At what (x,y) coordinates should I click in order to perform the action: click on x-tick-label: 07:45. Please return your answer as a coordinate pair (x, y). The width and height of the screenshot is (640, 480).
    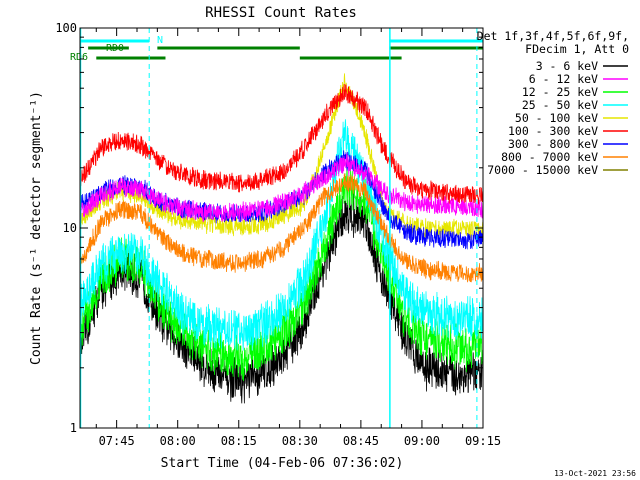
    Looking at the image, I should click on (117, 441).